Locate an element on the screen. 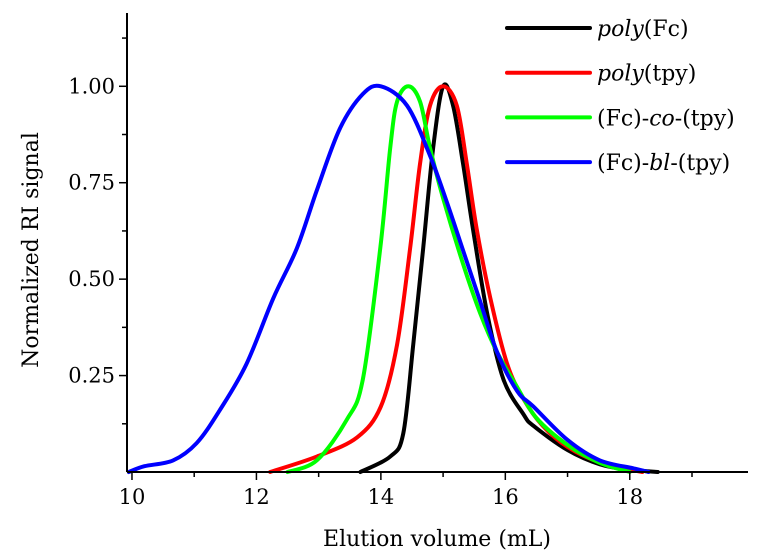 This screenshot has height=558, width=767. x-tick-label: 12 is located at coordinates (256, 497).